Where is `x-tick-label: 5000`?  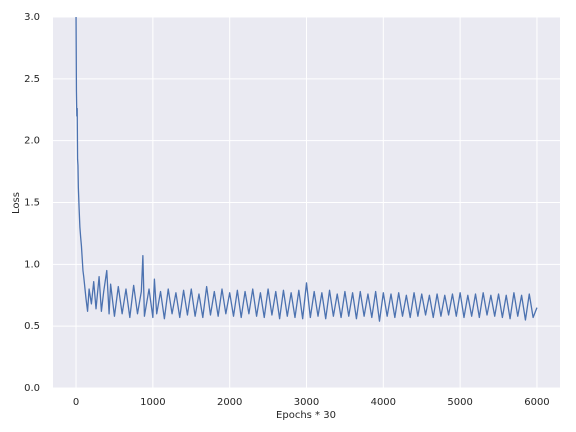 x-tick-label: 5000 is located at coordinates (459, 402).